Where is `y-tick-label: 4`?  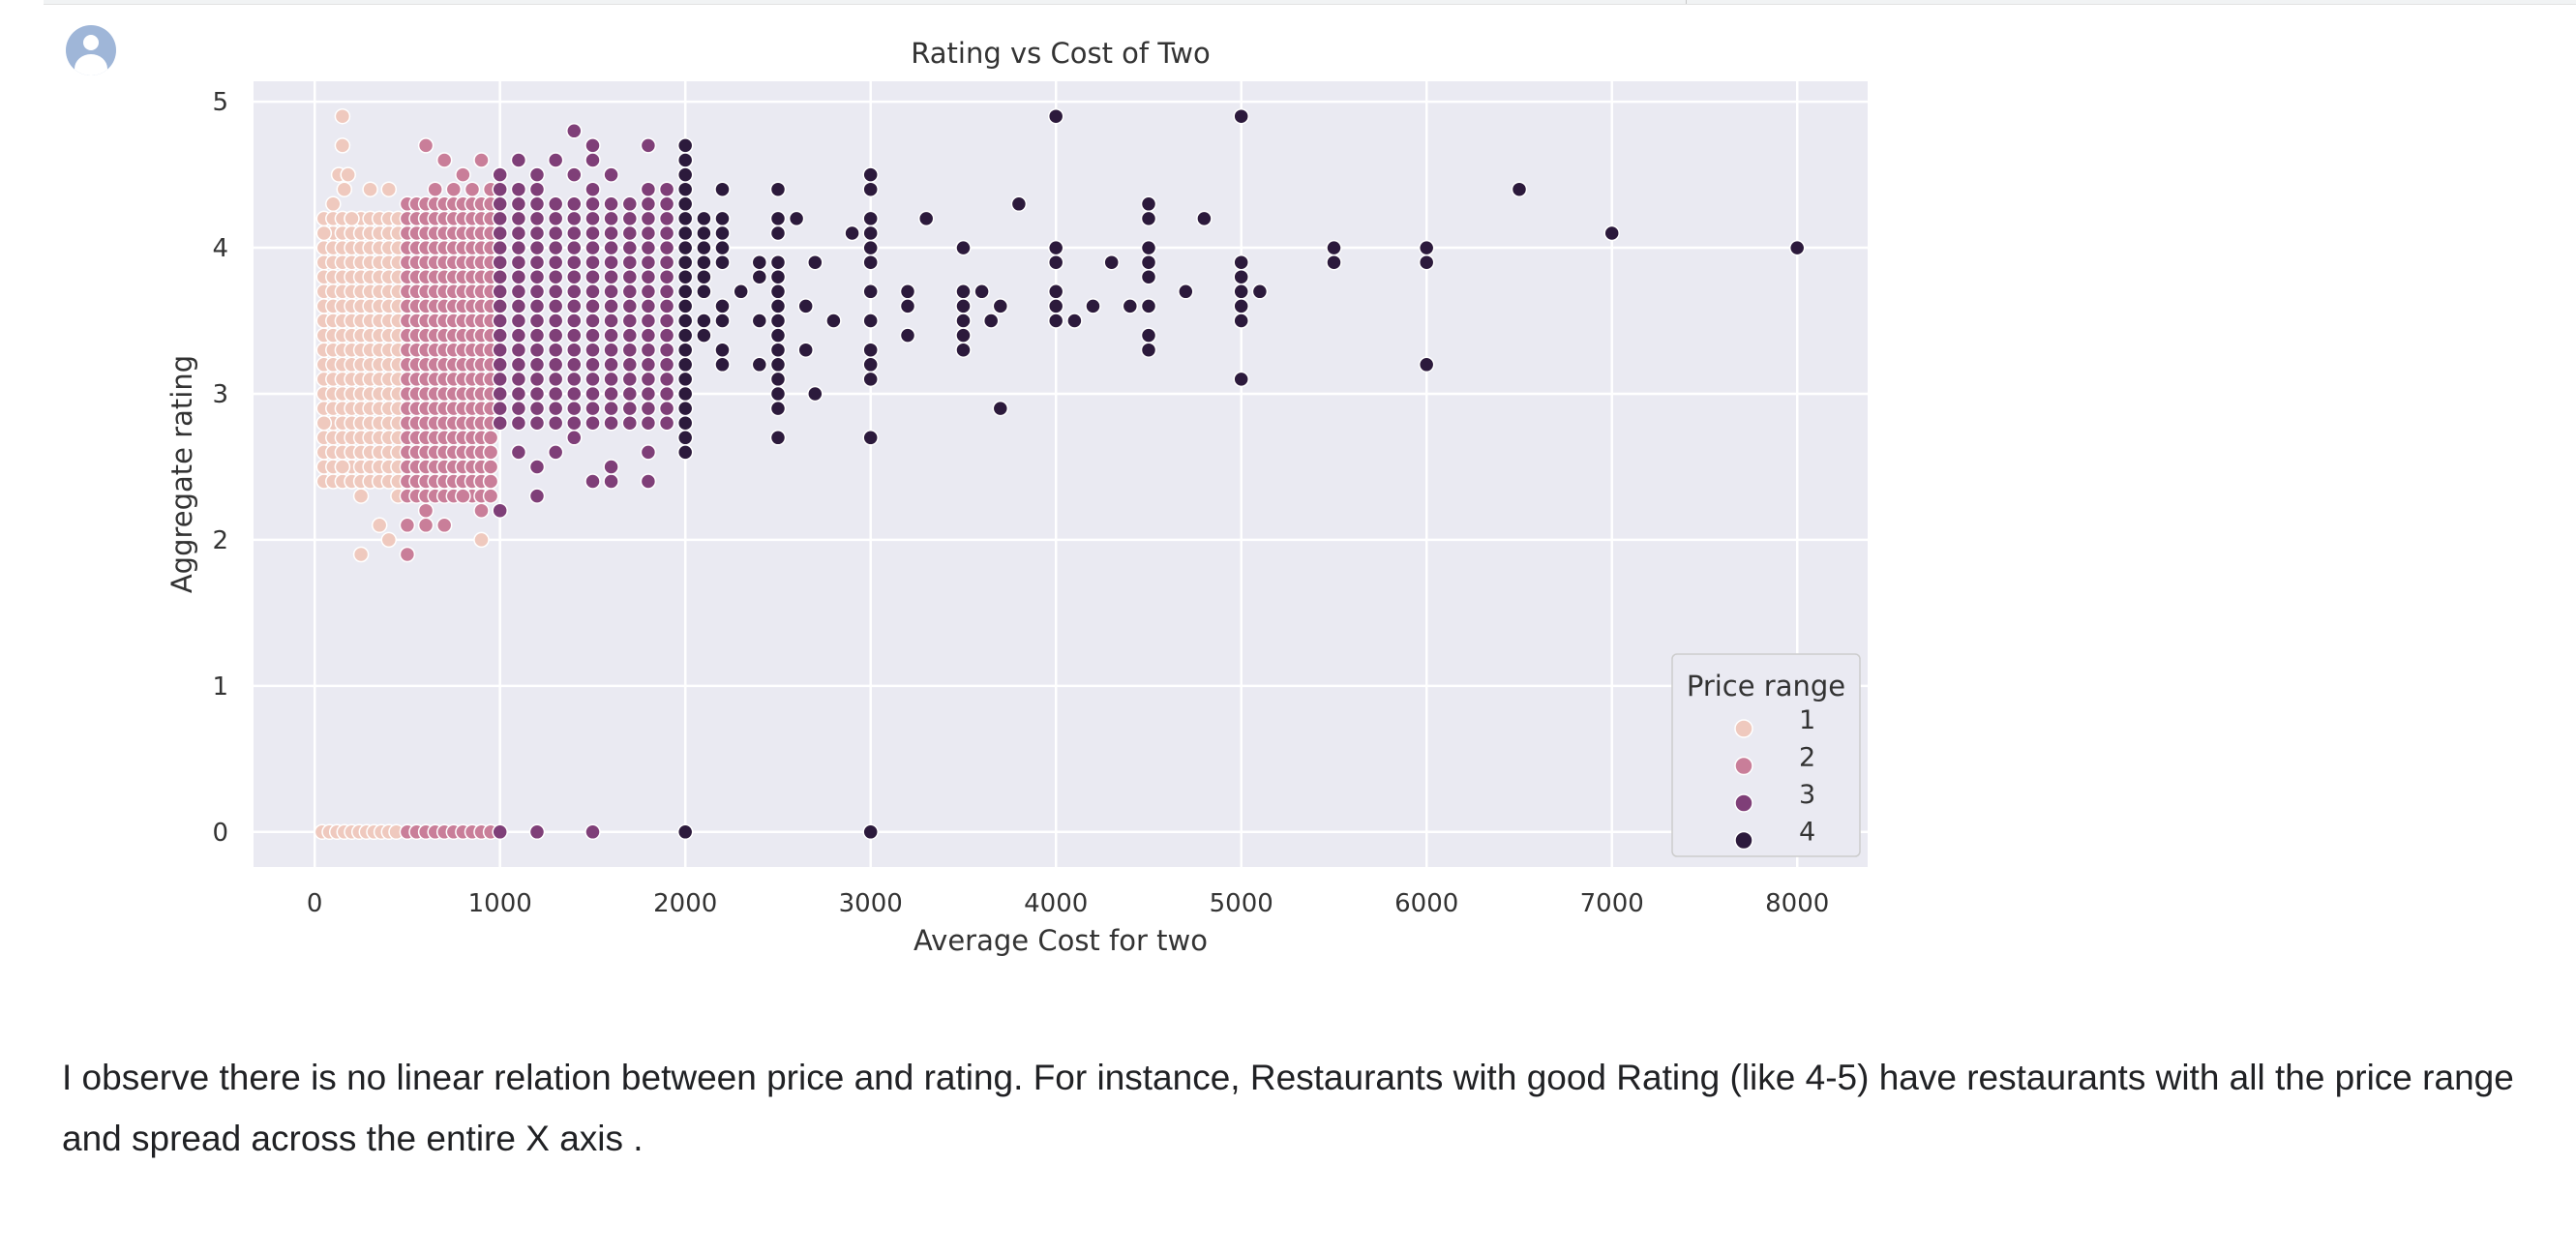 y-tick-label: 4 is located at coordinates (220, 248).